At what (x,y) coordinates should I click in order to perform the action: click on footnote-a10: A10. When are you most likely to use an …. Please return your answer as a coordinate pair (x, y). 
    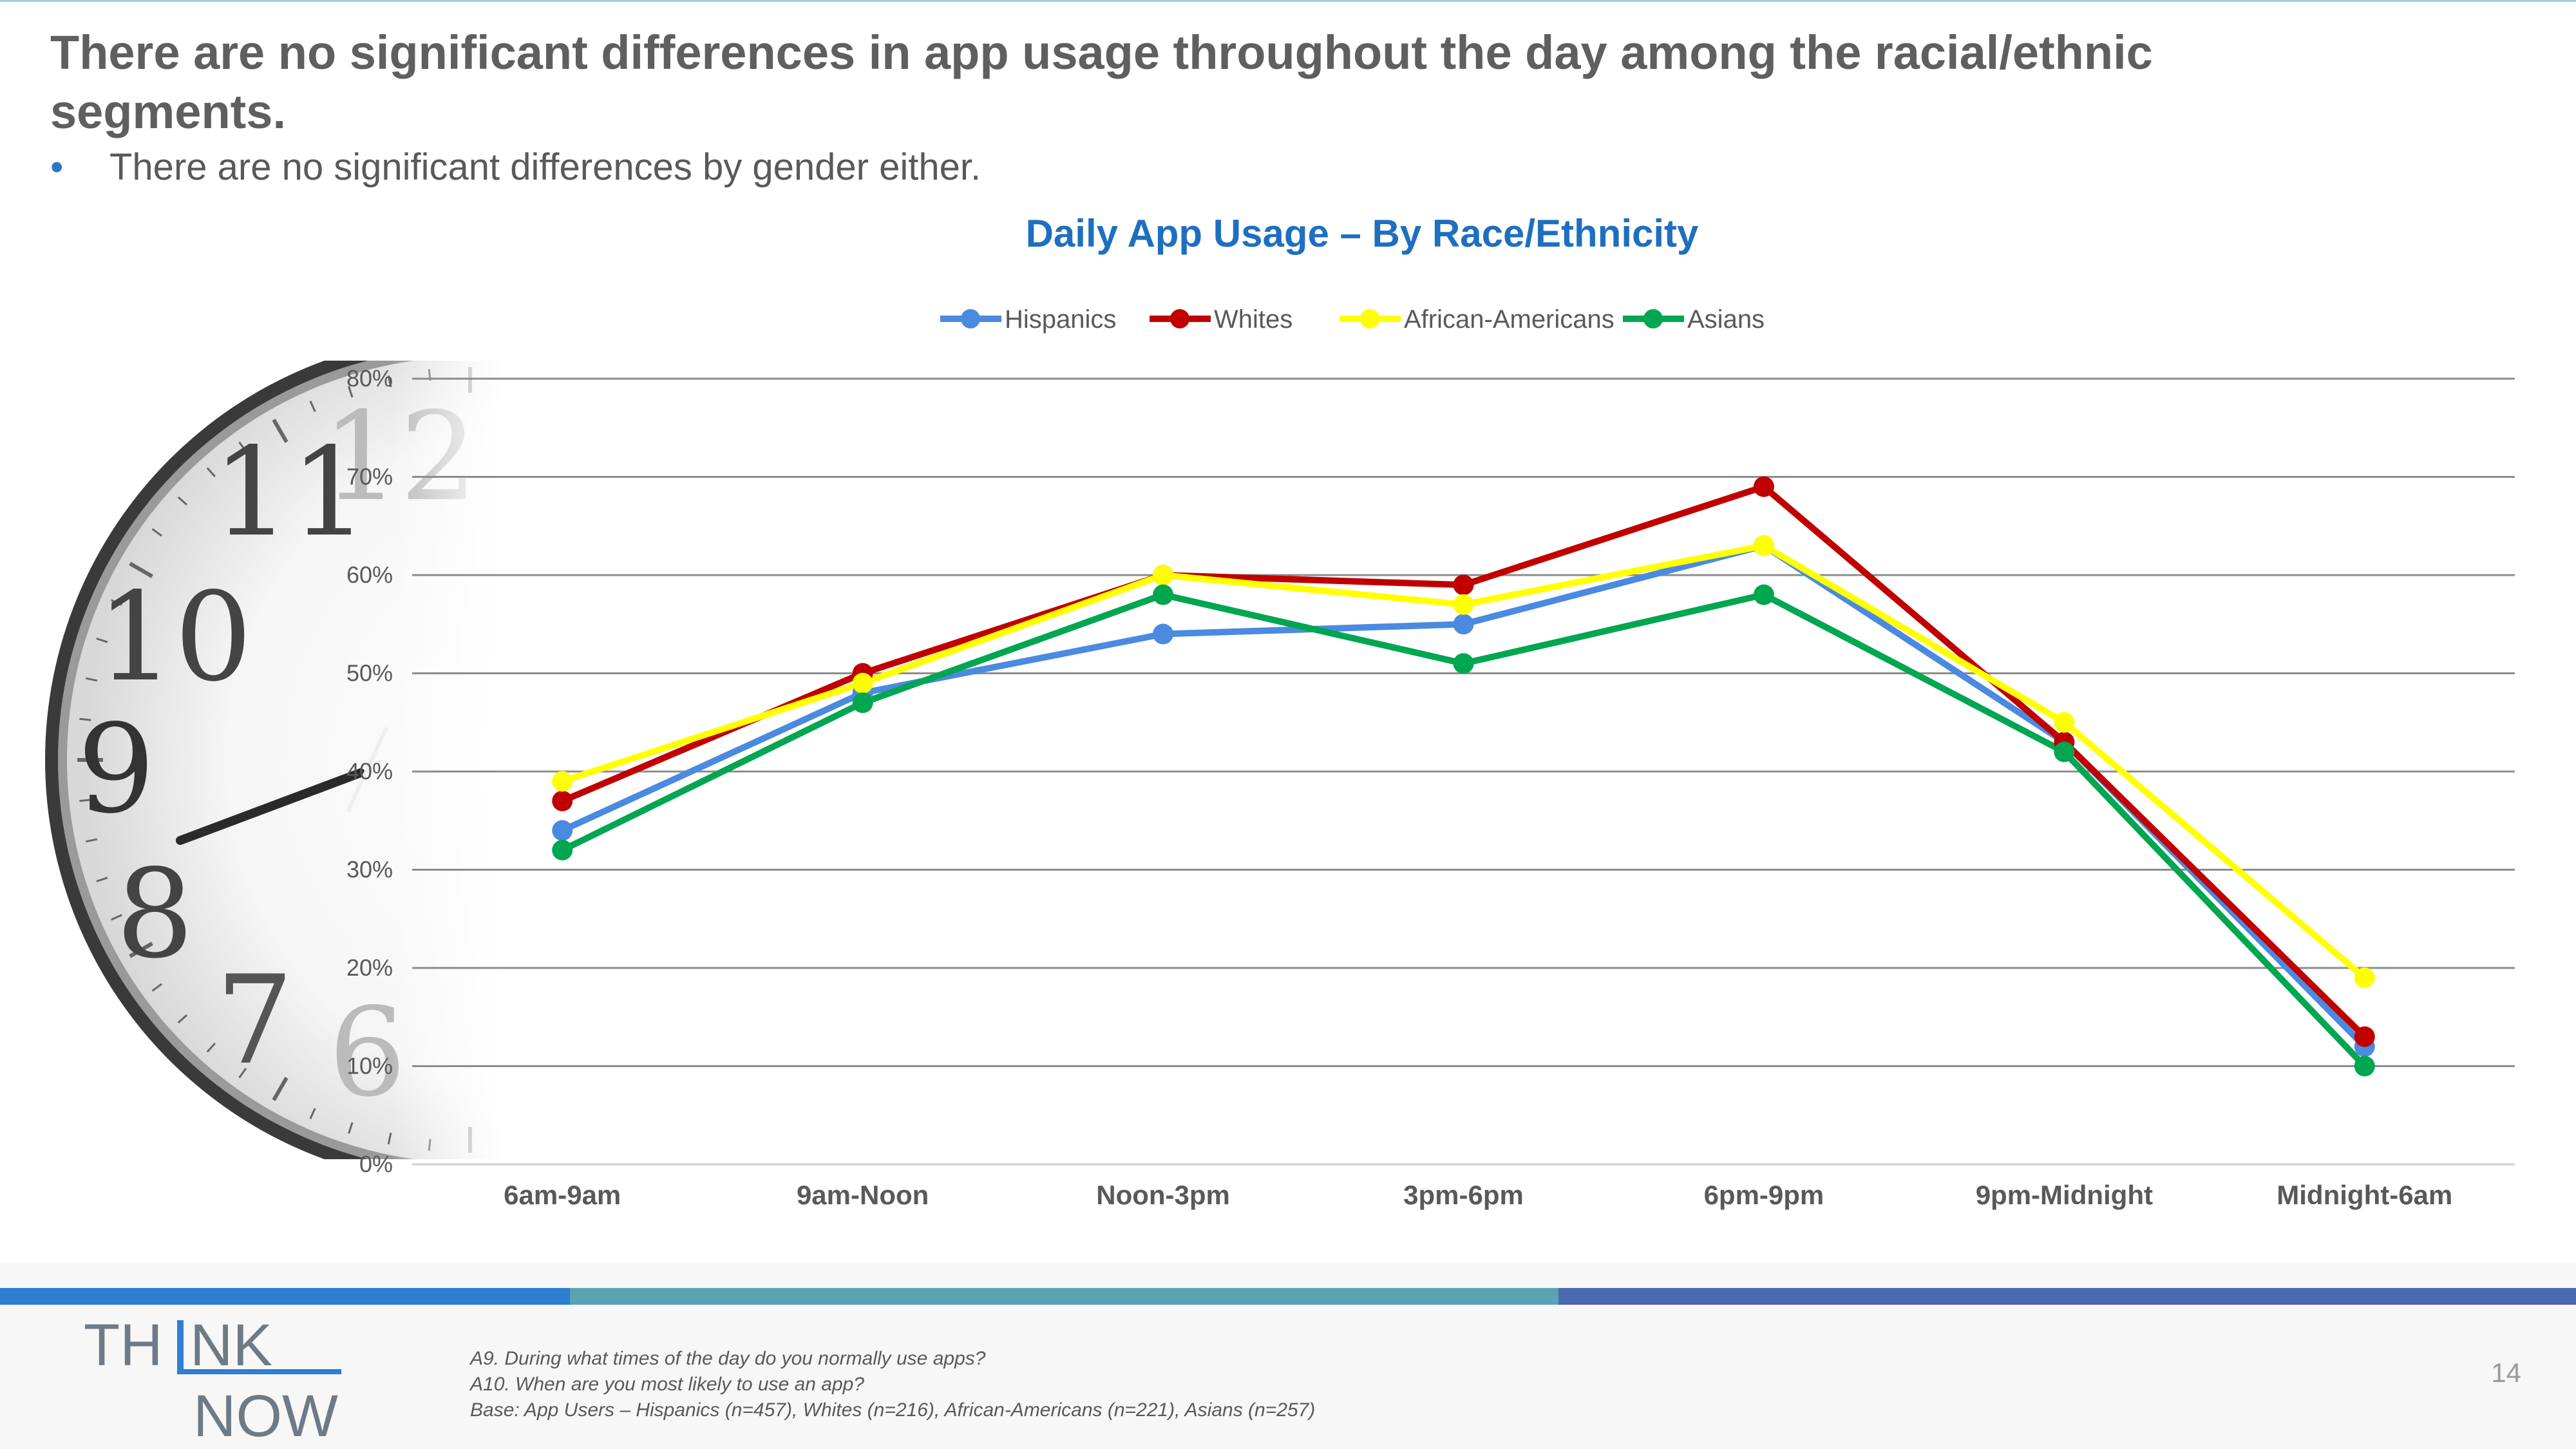
    Looking at the image, I should click on (667, 1384).